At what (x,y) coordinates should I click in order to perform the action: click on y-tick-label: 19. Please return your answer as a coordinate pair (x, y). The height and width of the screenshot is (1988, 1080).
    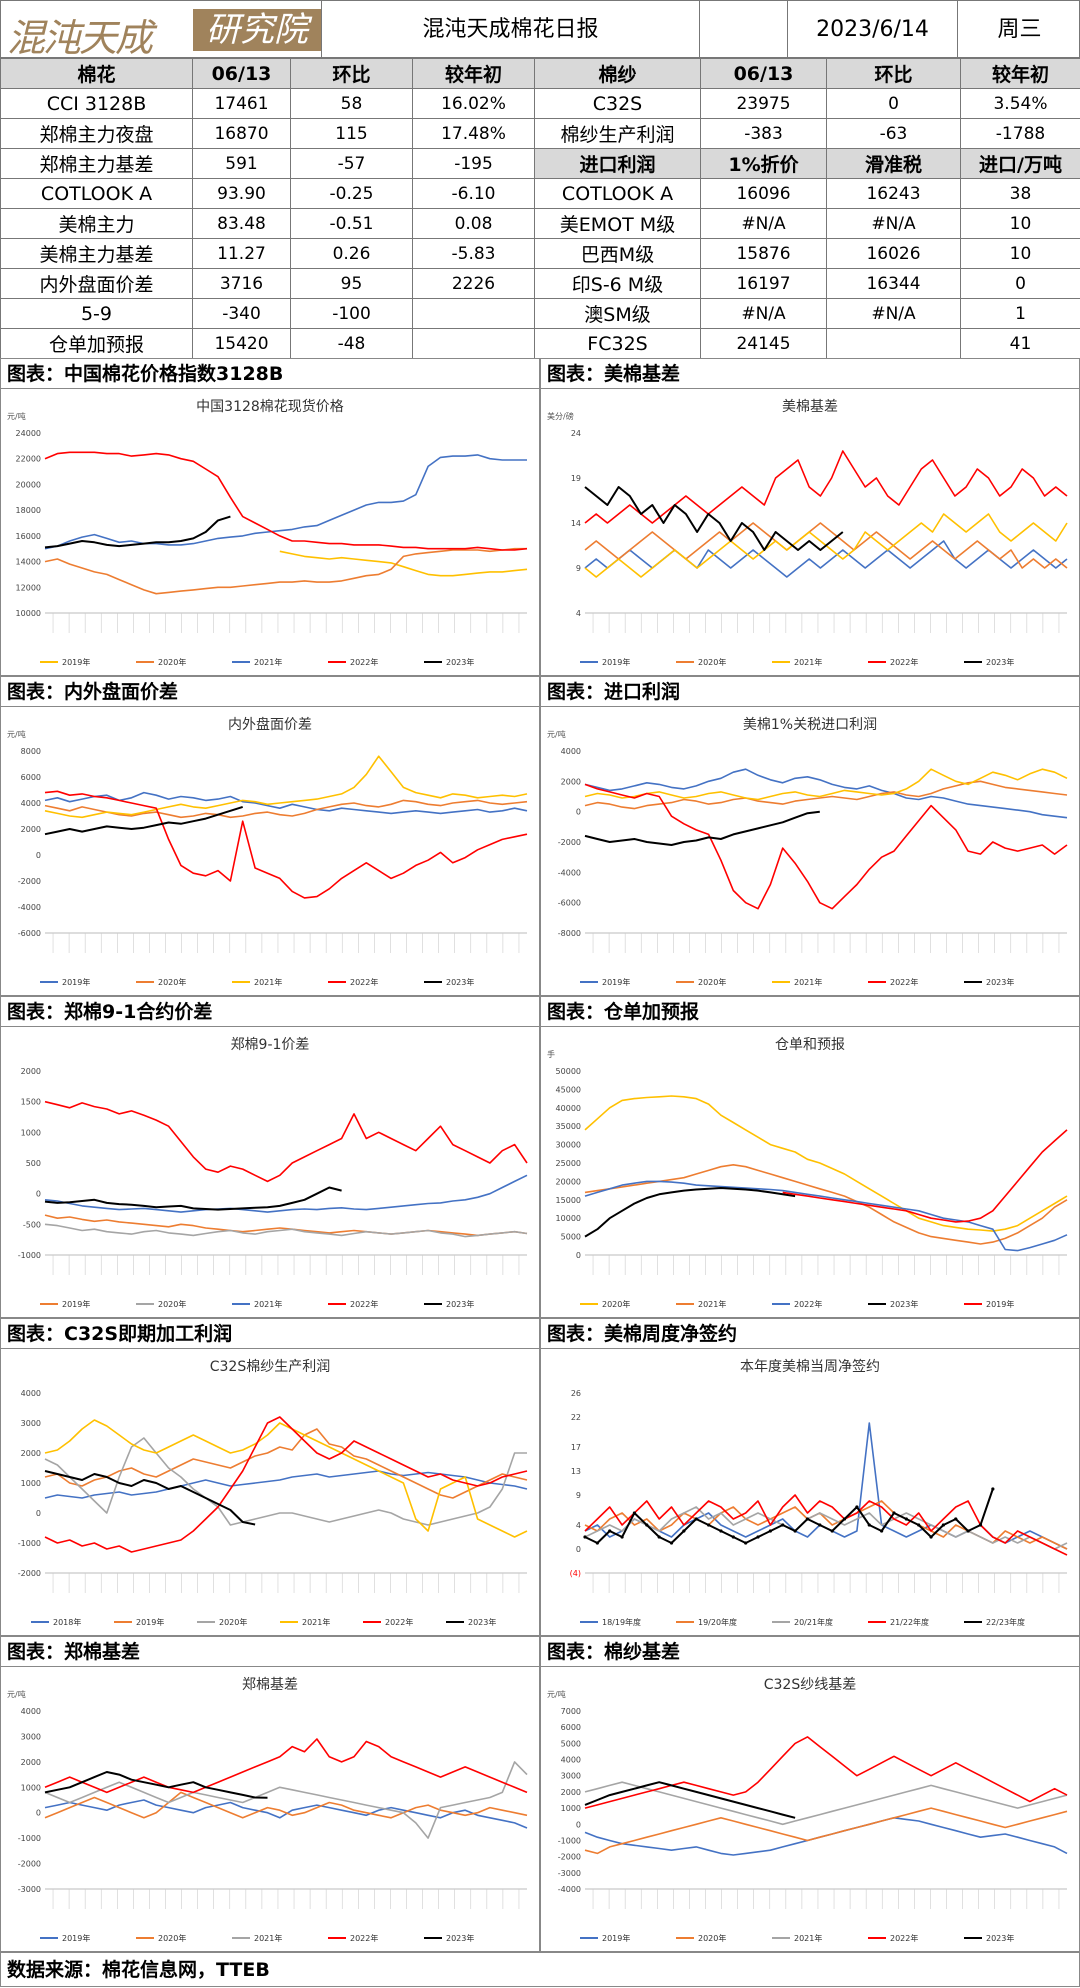
    Looking at the image, I should click on (576, 478).